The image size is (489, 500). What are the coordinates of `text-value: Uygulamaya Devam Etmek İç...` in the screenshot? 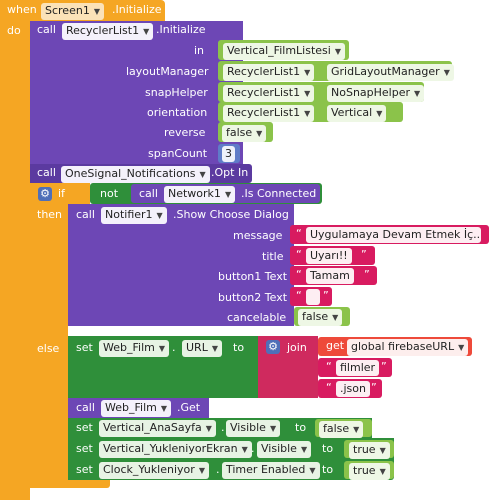 It's located at (393, 235).